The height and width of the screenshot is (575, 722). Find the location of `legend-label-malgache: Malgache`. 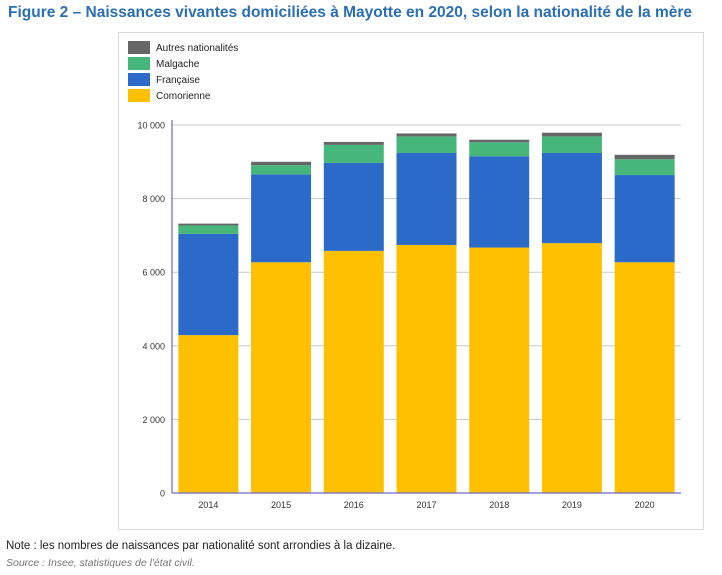

legend-label-malgache: Malgache is located at coordinates (178, 64).